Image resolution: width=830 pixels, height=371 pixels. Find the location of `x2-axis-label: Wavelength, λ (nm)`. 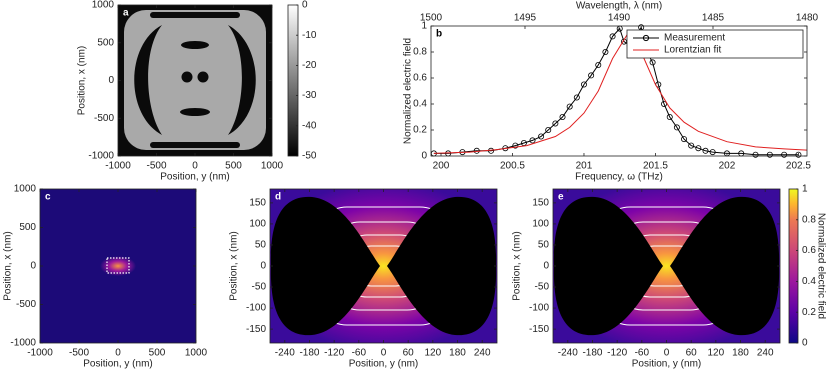

x2-axis-label: Wavelength, λ (nm) is located at coordinates (619, 6).